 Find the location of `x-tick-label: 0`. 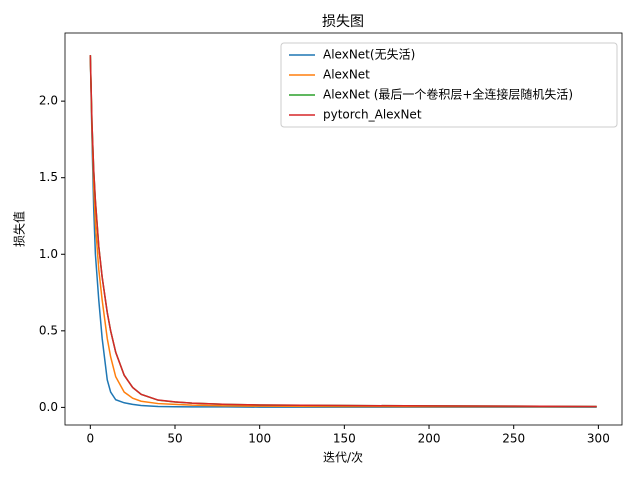

x-tick-label: 0 is located at coordinates (90, 439).